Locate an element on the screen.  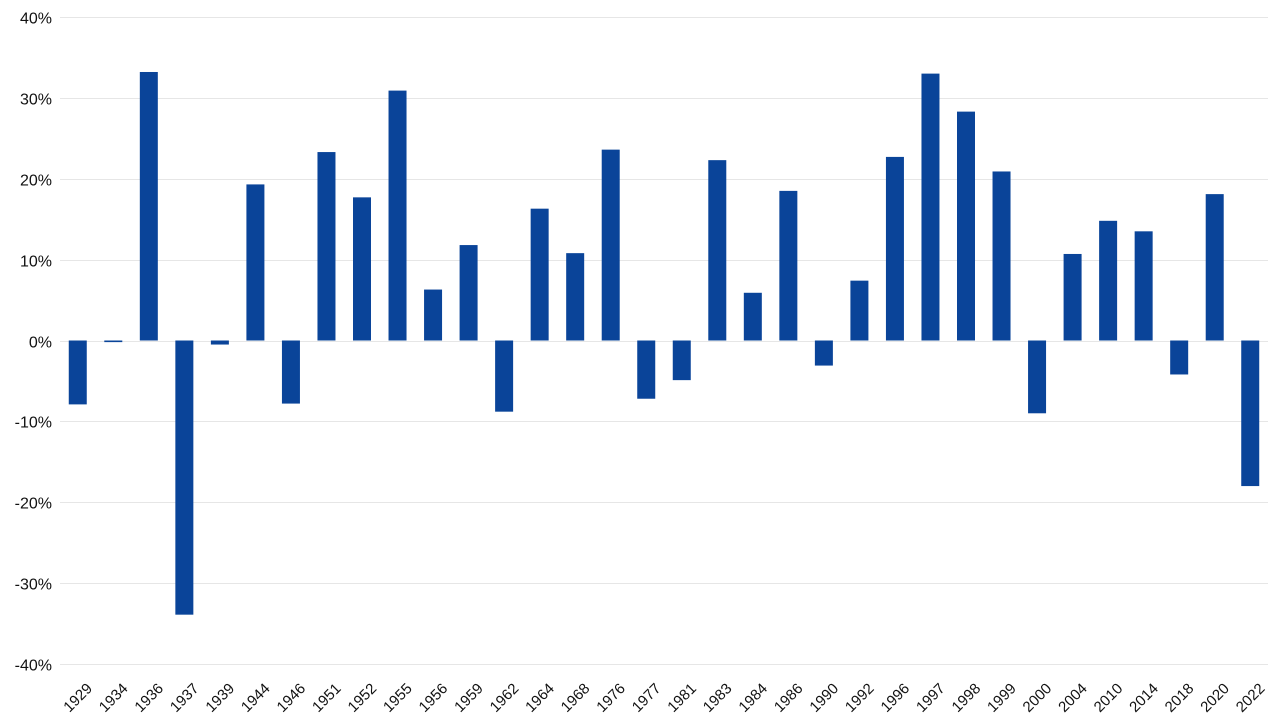
bar-1996 is located at coordinates (894, 248).